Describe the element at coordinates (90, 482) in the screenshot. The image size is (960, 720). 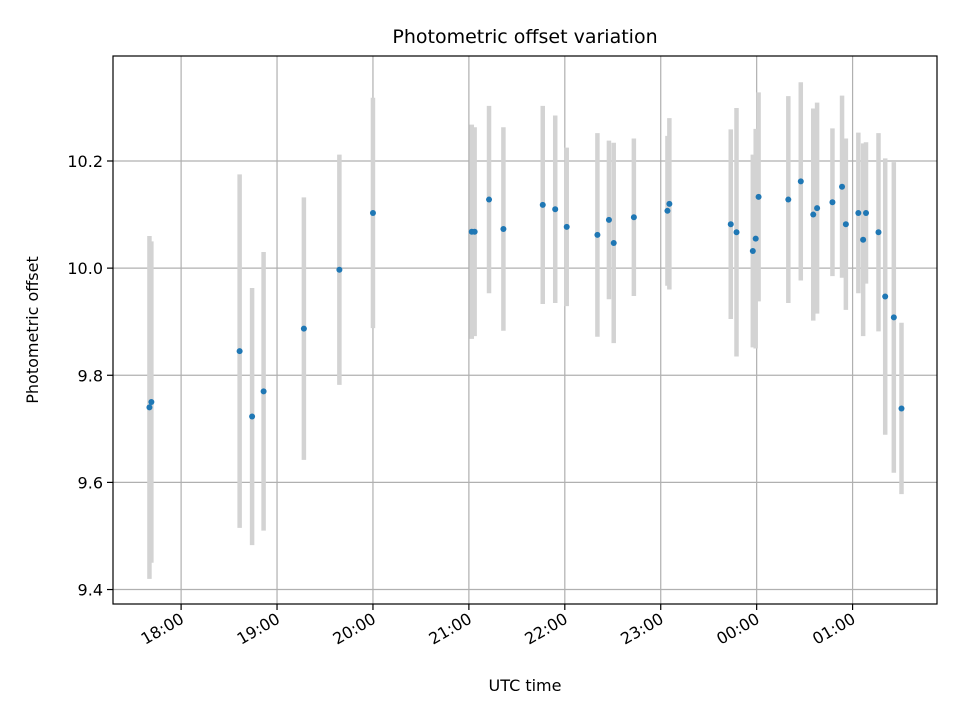
I see `y-tick-label: 9.6` at that location.